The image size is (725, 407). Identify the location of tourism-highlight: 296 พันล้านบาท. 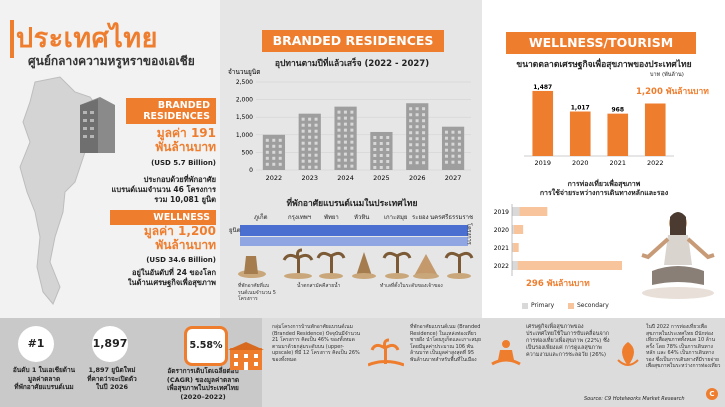
(558, 284).